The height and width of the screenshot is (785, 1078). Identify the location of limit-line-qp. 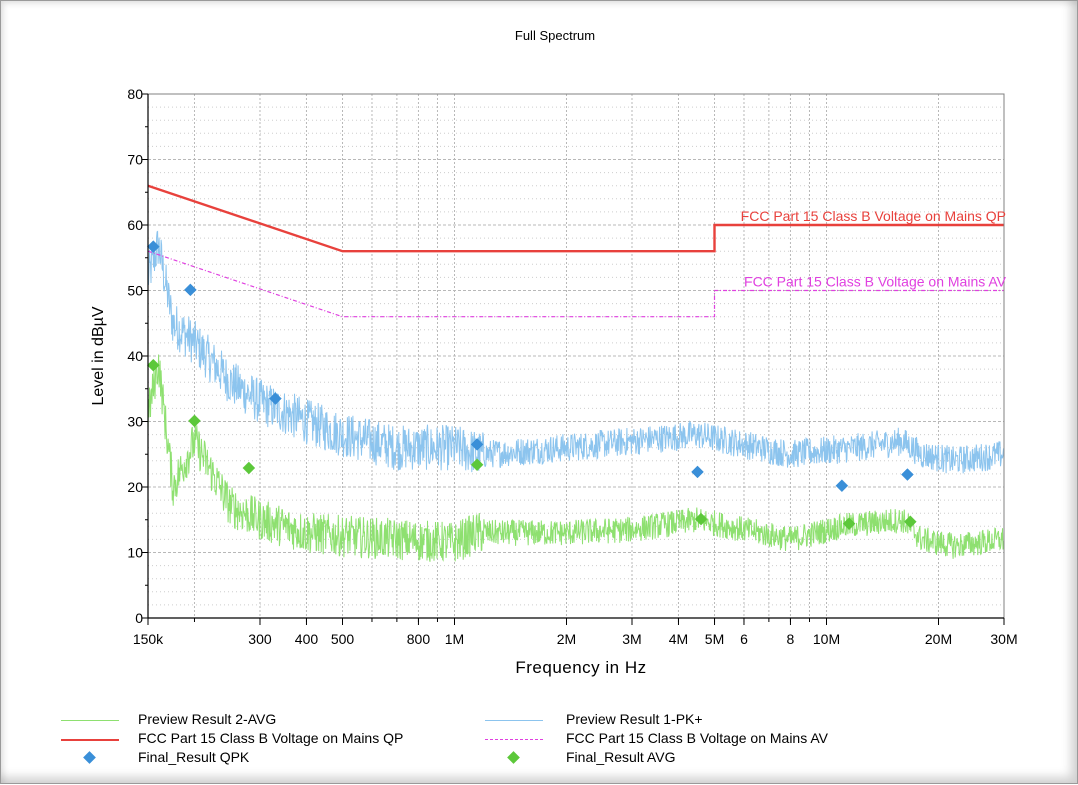
(575, 218).